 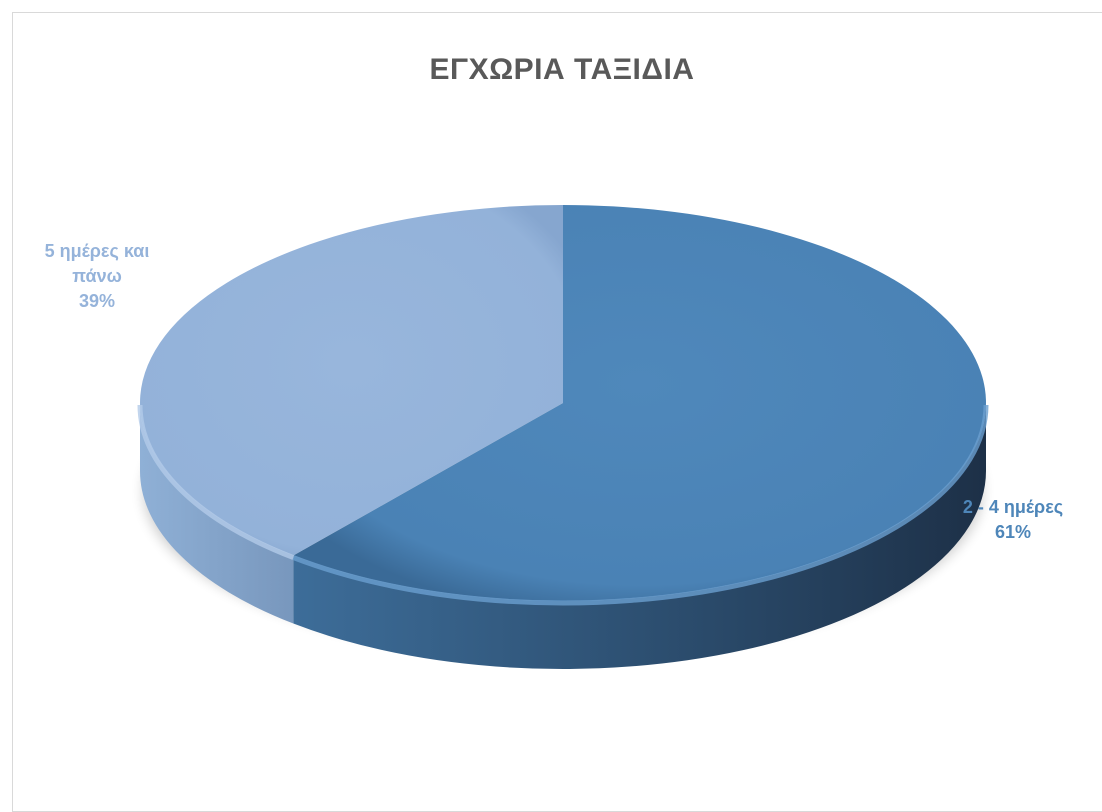 I want to click on pie-side-light, so click(x=217, y=513).